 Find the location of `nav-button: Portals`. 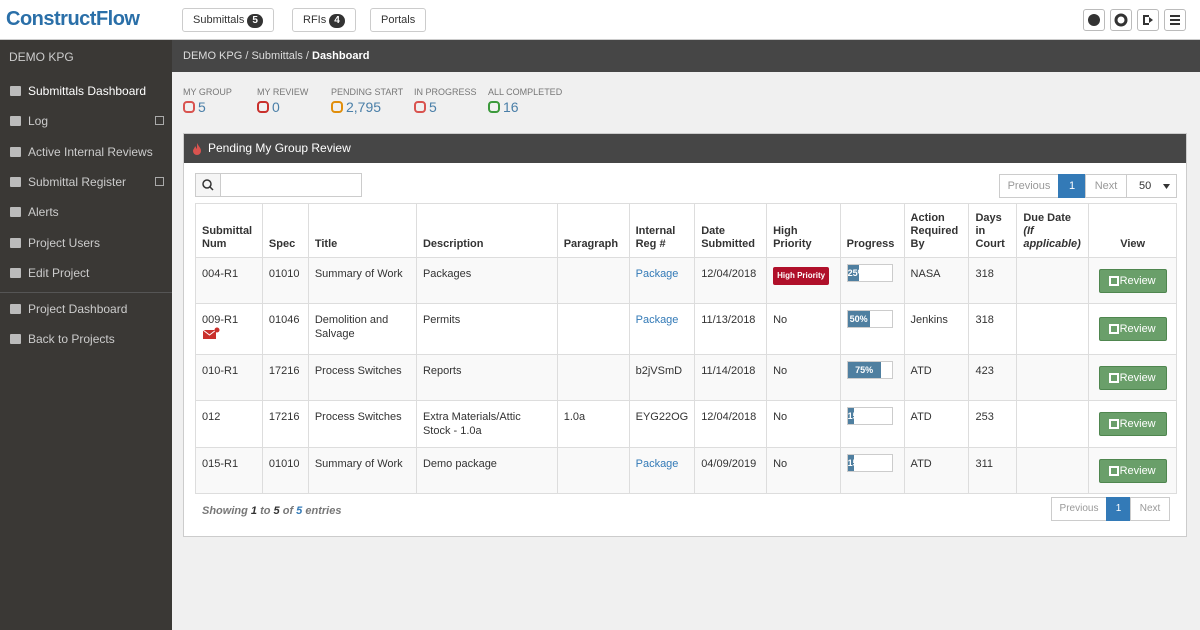

nav-button: Portals is located at coordinates (398, 20).